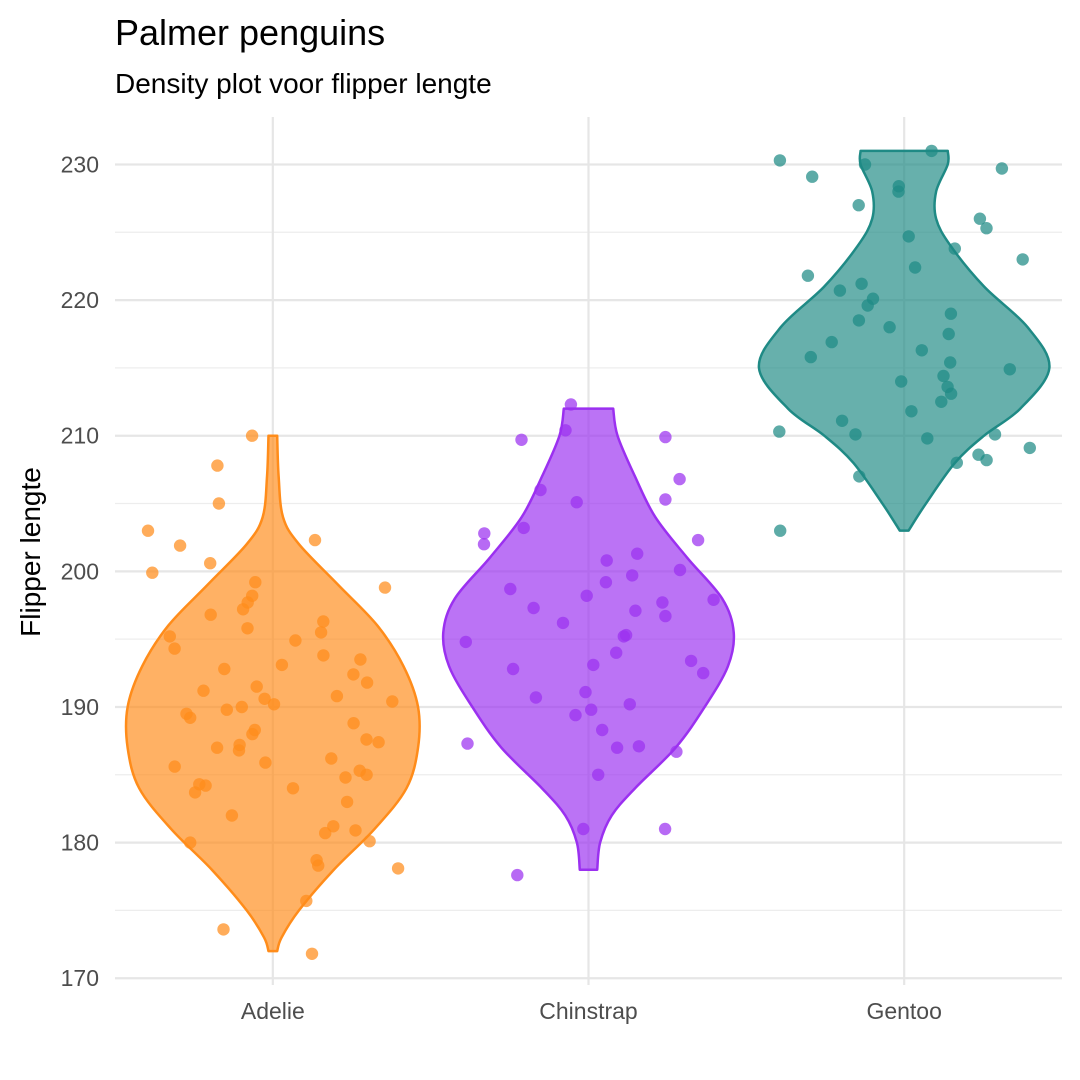  Describe the element at coordinates (588, 639) in the screenshot. I see `violin-chinstrap` at that location.